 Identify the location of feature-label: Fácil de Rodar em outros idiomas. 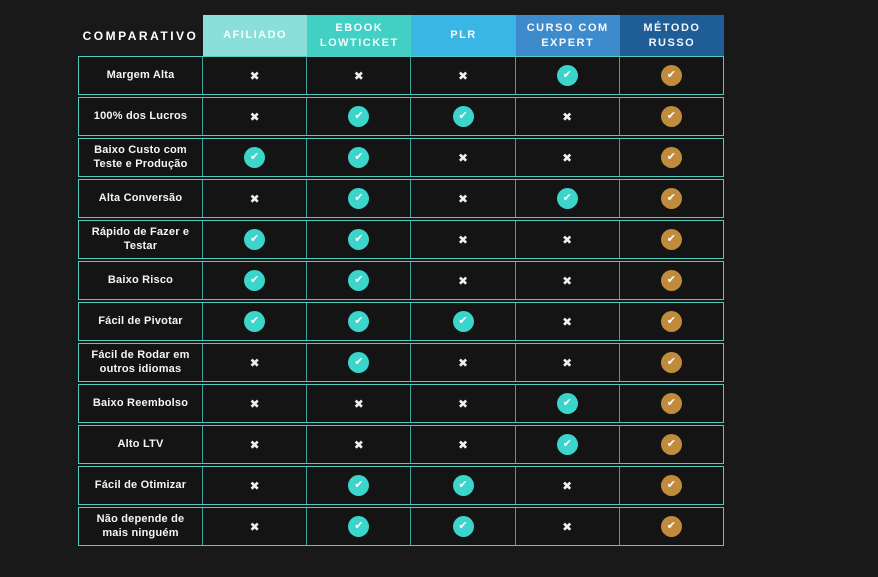
(141, 362).